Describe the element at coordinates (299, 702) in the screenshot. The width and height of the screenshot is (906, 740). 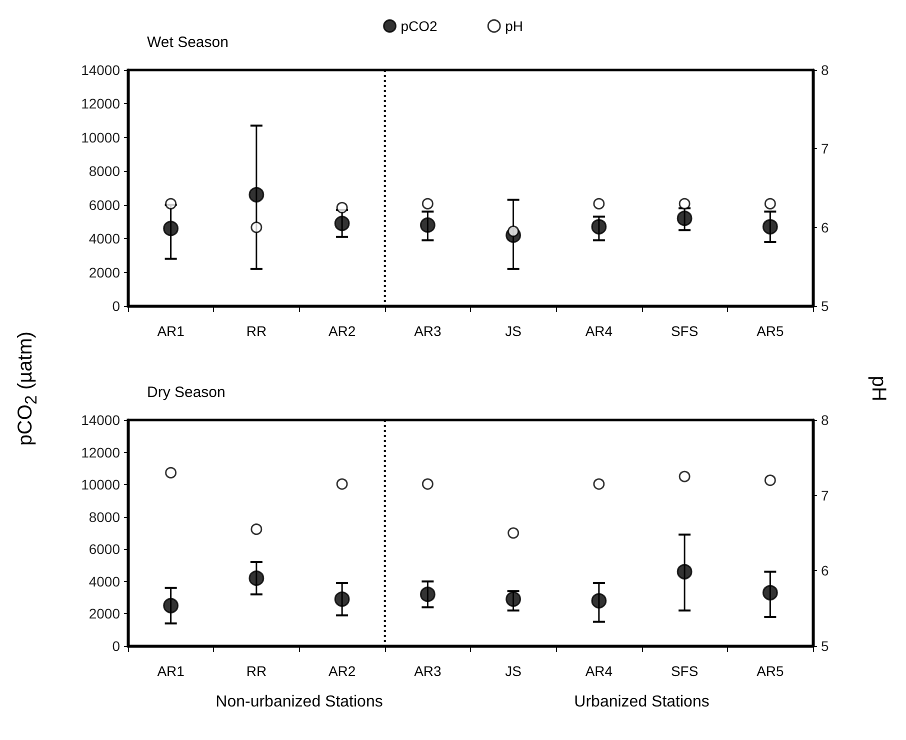
I see `text: Non-urbanized Stations` at that location.